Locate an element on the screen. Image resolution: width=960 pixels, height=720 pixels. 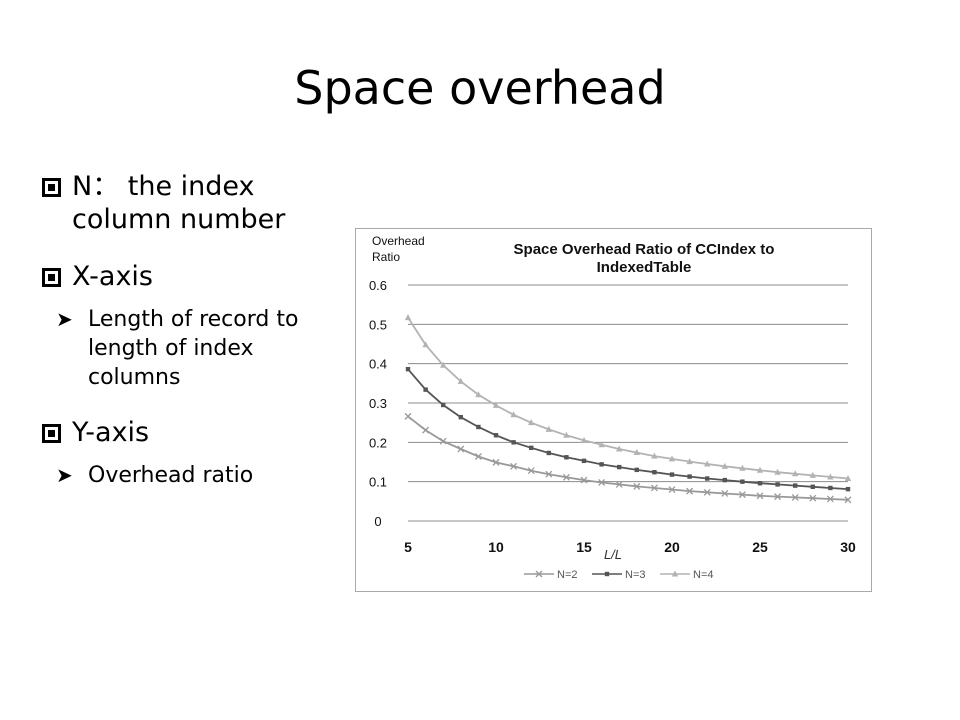
x-tick-label: 30 is located at coordinates (848, 547).